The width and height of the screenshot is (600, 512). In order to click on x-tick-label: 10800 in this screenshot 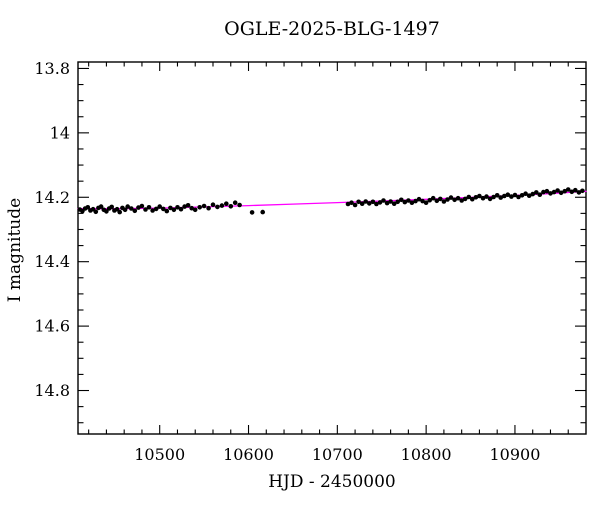, I will do `click(426, 454)`.